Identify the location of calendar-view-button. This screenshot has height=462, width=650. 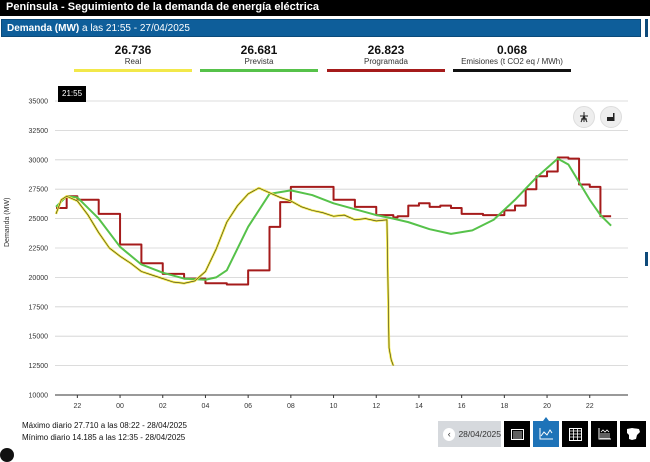
(517, 434).